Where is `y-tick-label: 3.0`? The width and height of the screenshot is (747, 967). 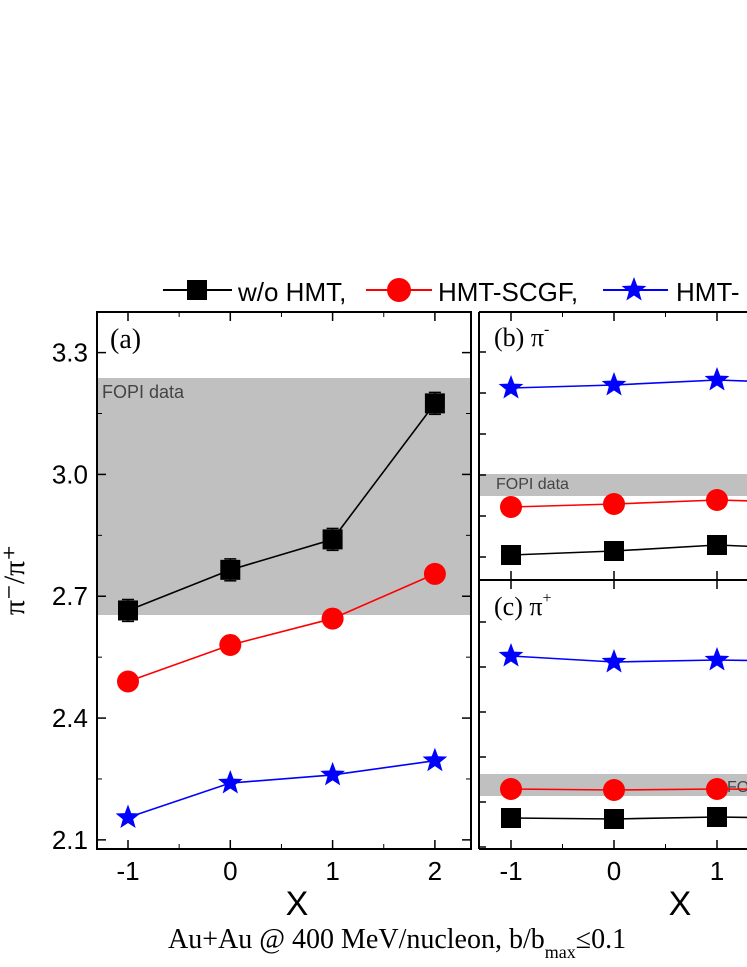 y-tick-label: 3.0 is located at coordinates (70, 474).